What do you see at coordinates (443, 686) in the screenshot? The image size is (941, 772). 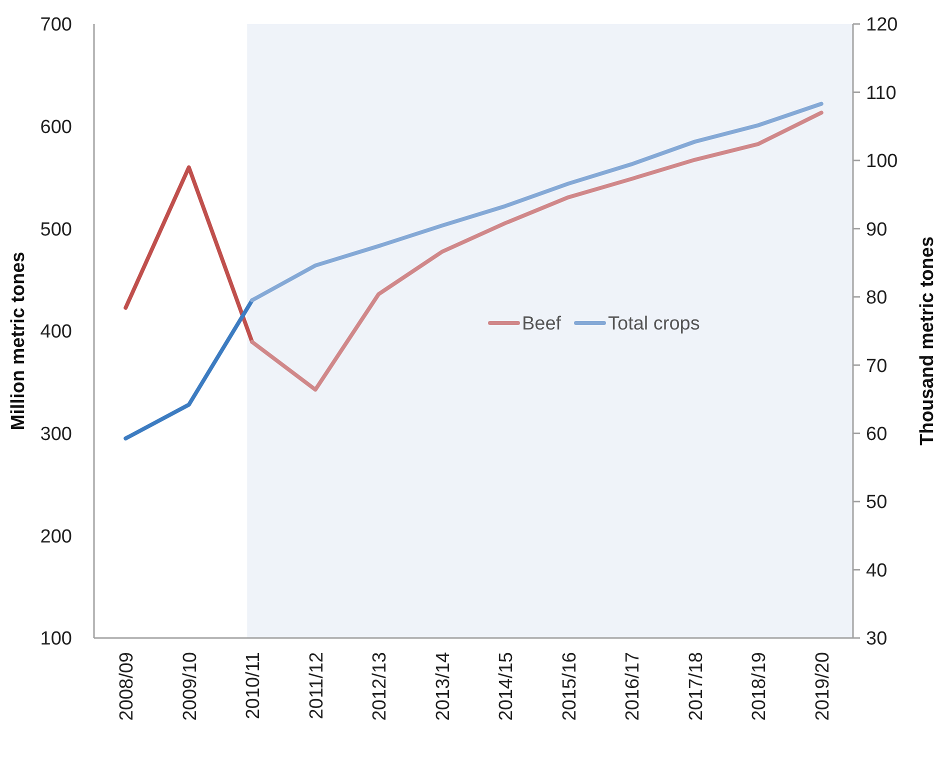 I see `x-tick-label: 2013/14` at bounding box center [443, 686].